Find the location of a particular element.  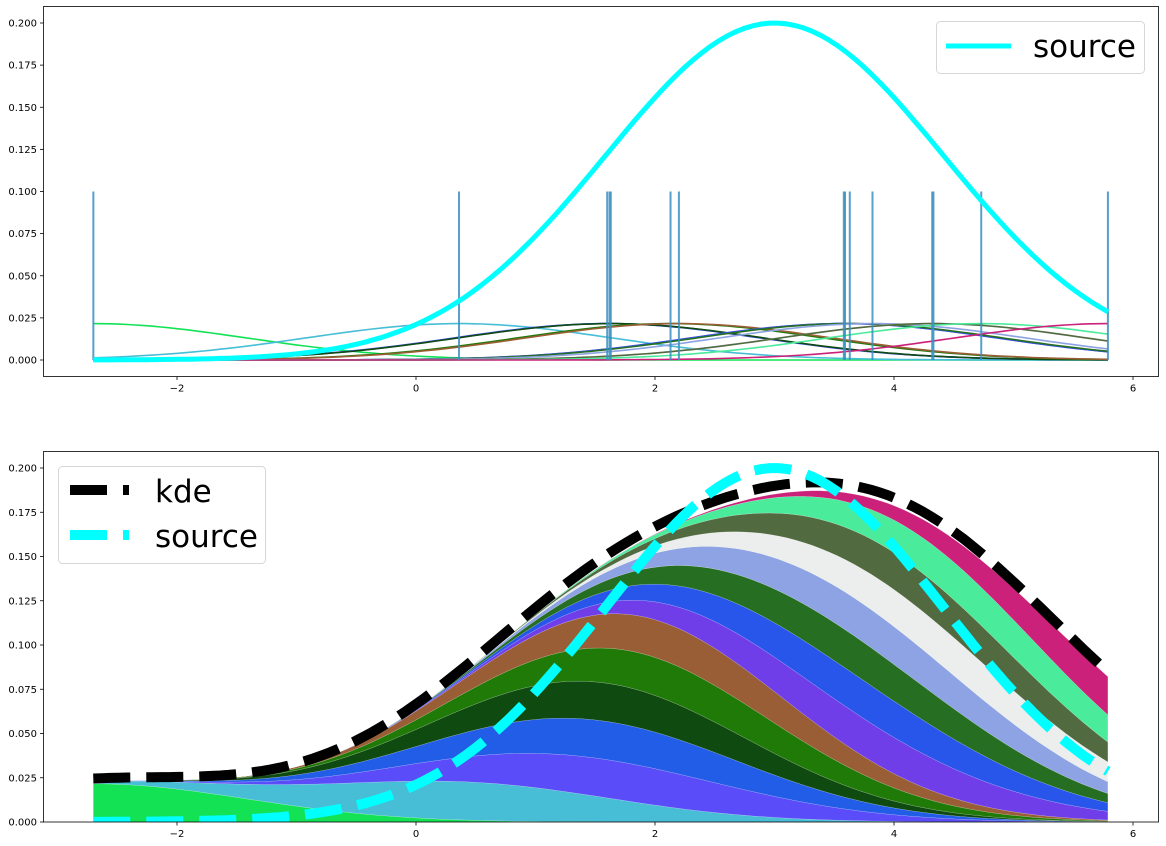

kernel-curve is located at coordinates (600, 341).